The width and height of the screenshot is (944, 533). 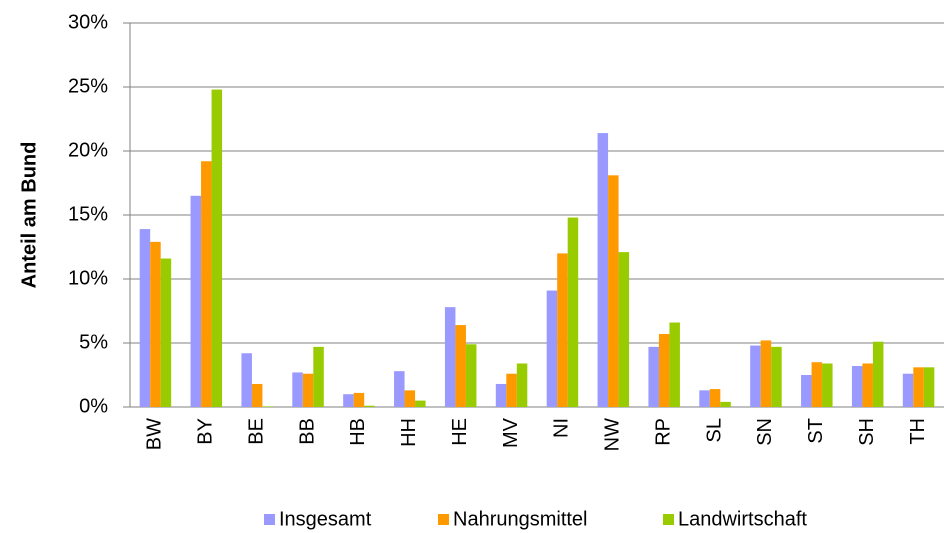 I want to click on y-tick-label: 5%, so click(x=93, y=342).